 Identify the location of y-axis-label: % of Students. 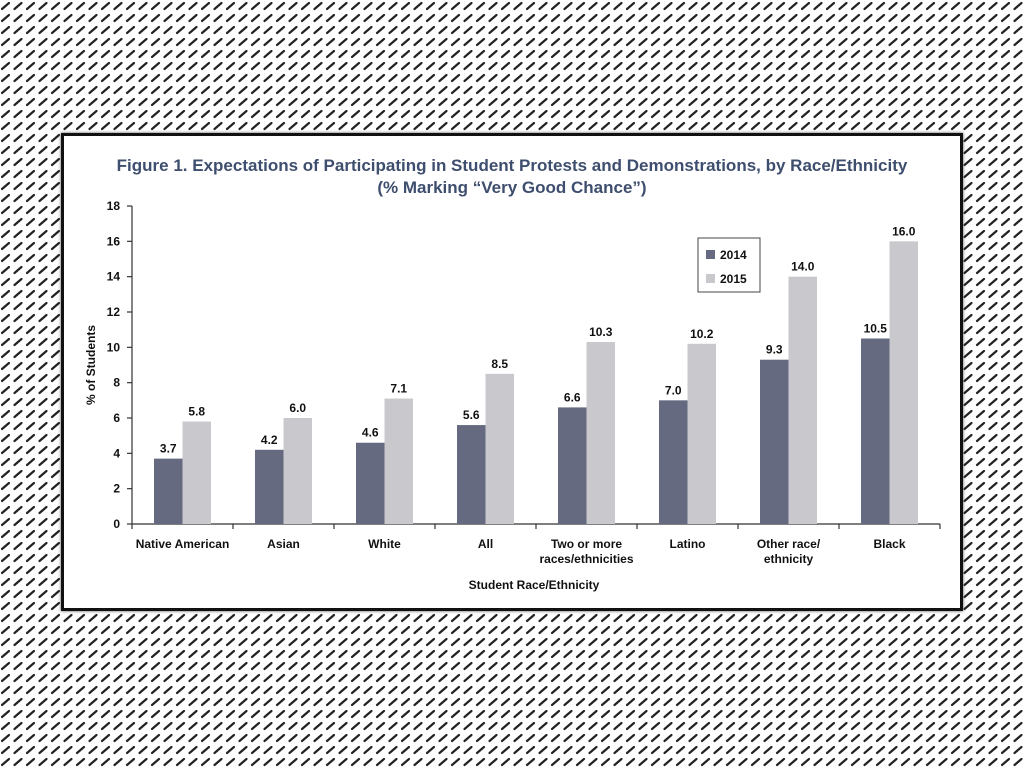
(91, 365).